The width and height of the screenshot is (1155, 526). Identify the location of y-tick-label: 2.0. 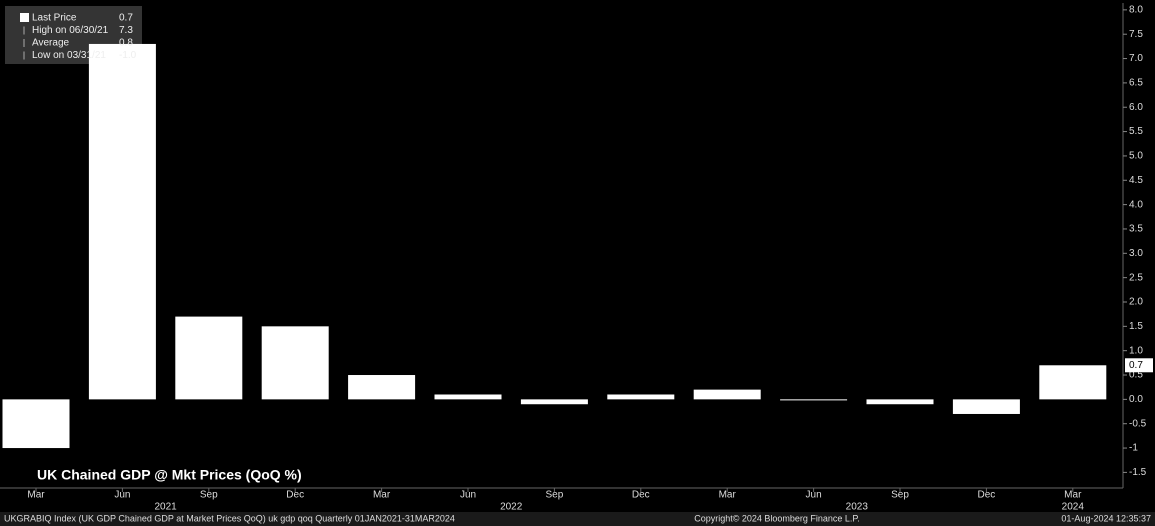
(1136, 302).